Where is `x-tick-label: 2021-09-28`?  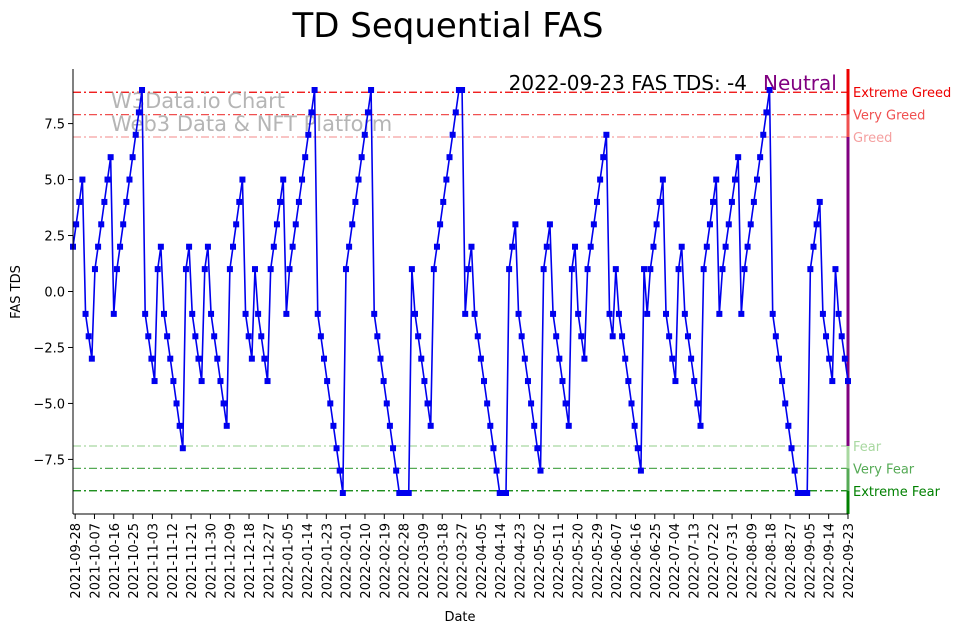
x-tick-label: 2021-09-28 is located at coordinates (76, 561).